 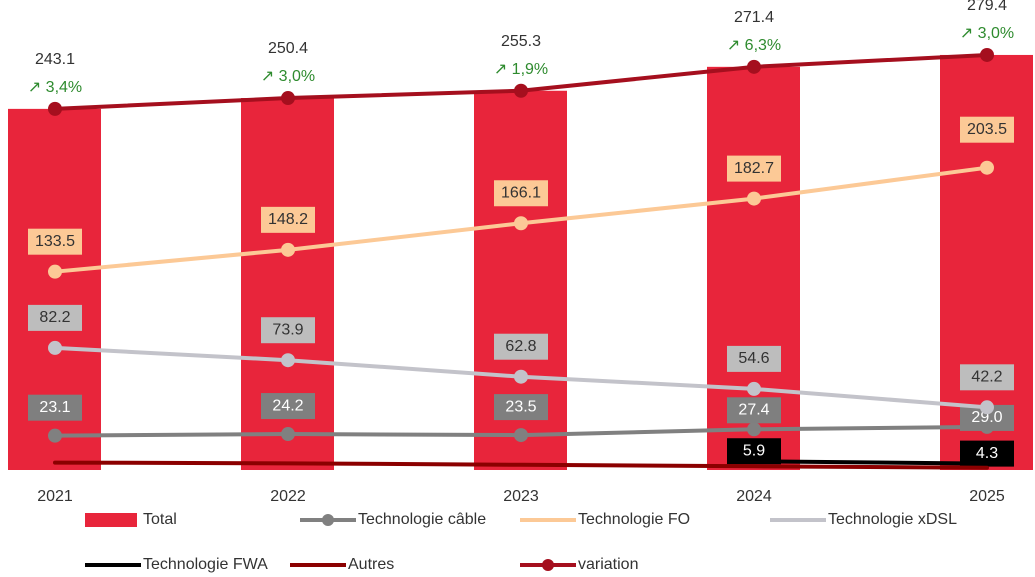 I want to click on data-label: 166.1, so click(x=521, y=192).